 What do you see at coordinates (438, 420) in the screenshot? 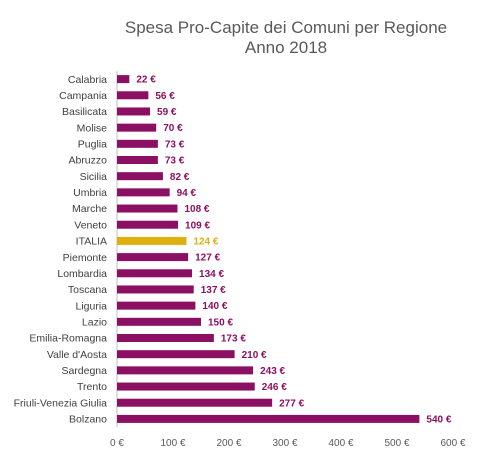
I see `data-label: 540 €` at bounding box center [438, 420].